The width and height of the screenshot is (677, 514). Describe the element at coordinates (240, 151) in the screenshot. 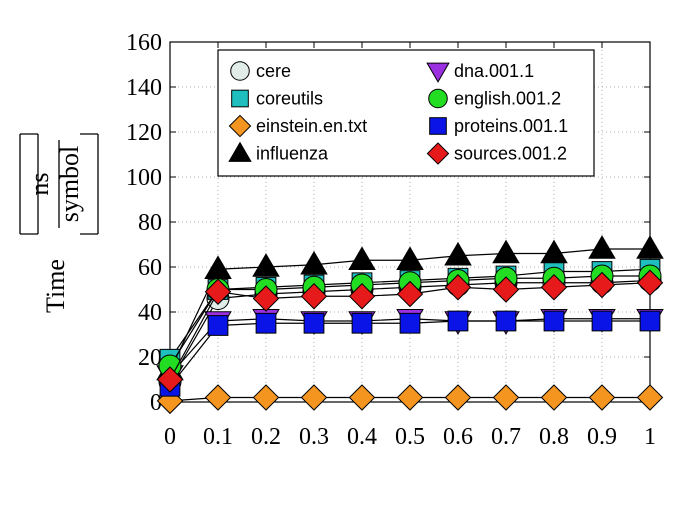

I see `legend-marker-influenza` at that location.